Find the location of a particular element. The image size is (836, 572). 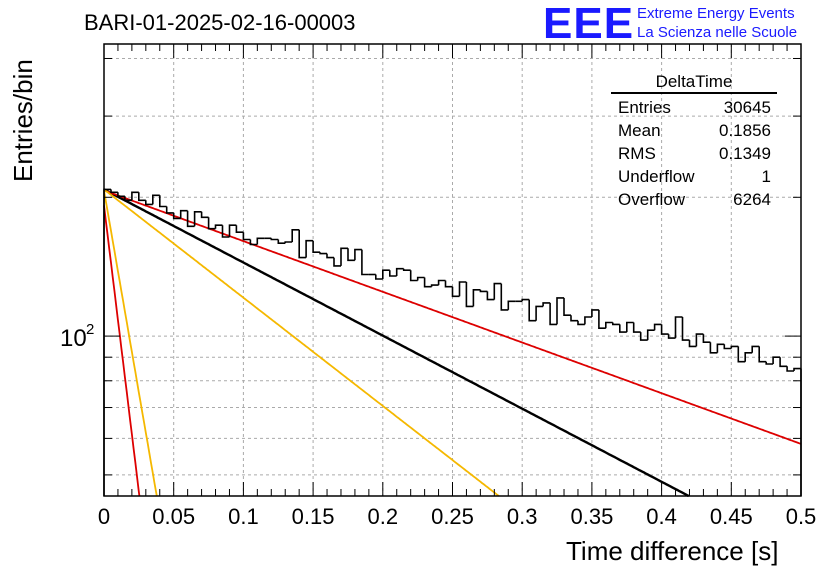

x-tick-label: 0.35 is located at coordinates (591, 516).